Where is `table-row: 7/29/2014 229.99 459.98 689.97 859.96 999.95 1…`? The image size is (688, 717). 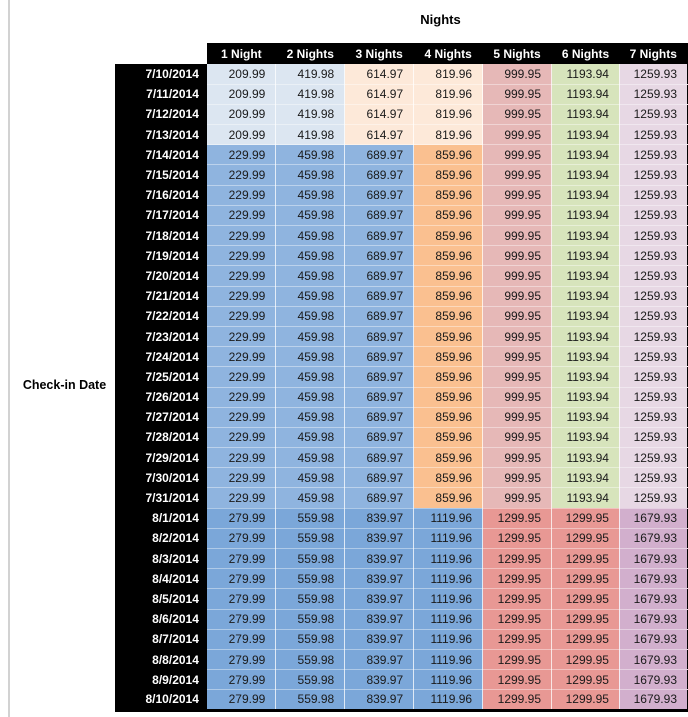
table-row: 7/29/2014 229.99 459.98 689.97 859.96 999.95 1… is located at coordinates (401, 458).